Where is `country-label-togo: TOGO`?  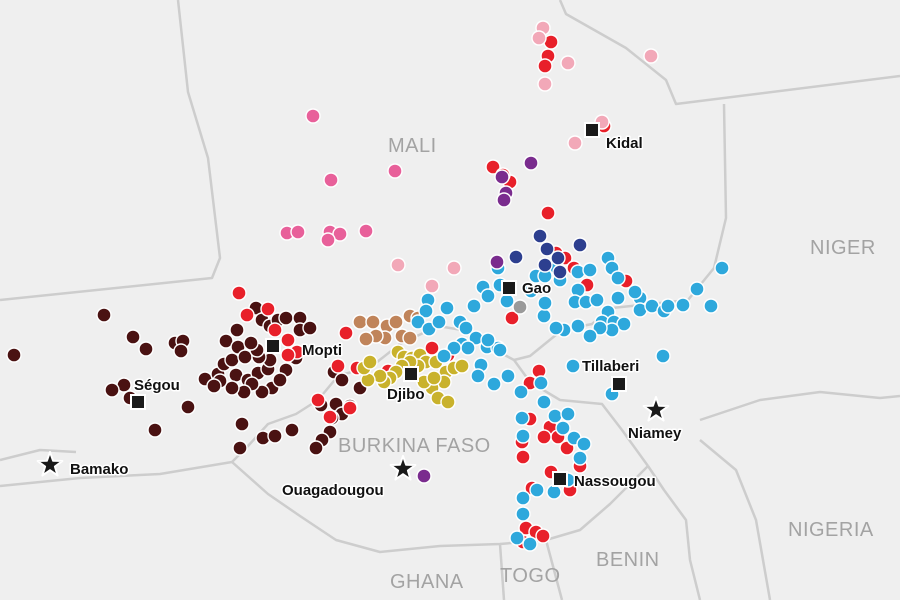 country-label-togo: TOGO is located at coordinates (530, 576).